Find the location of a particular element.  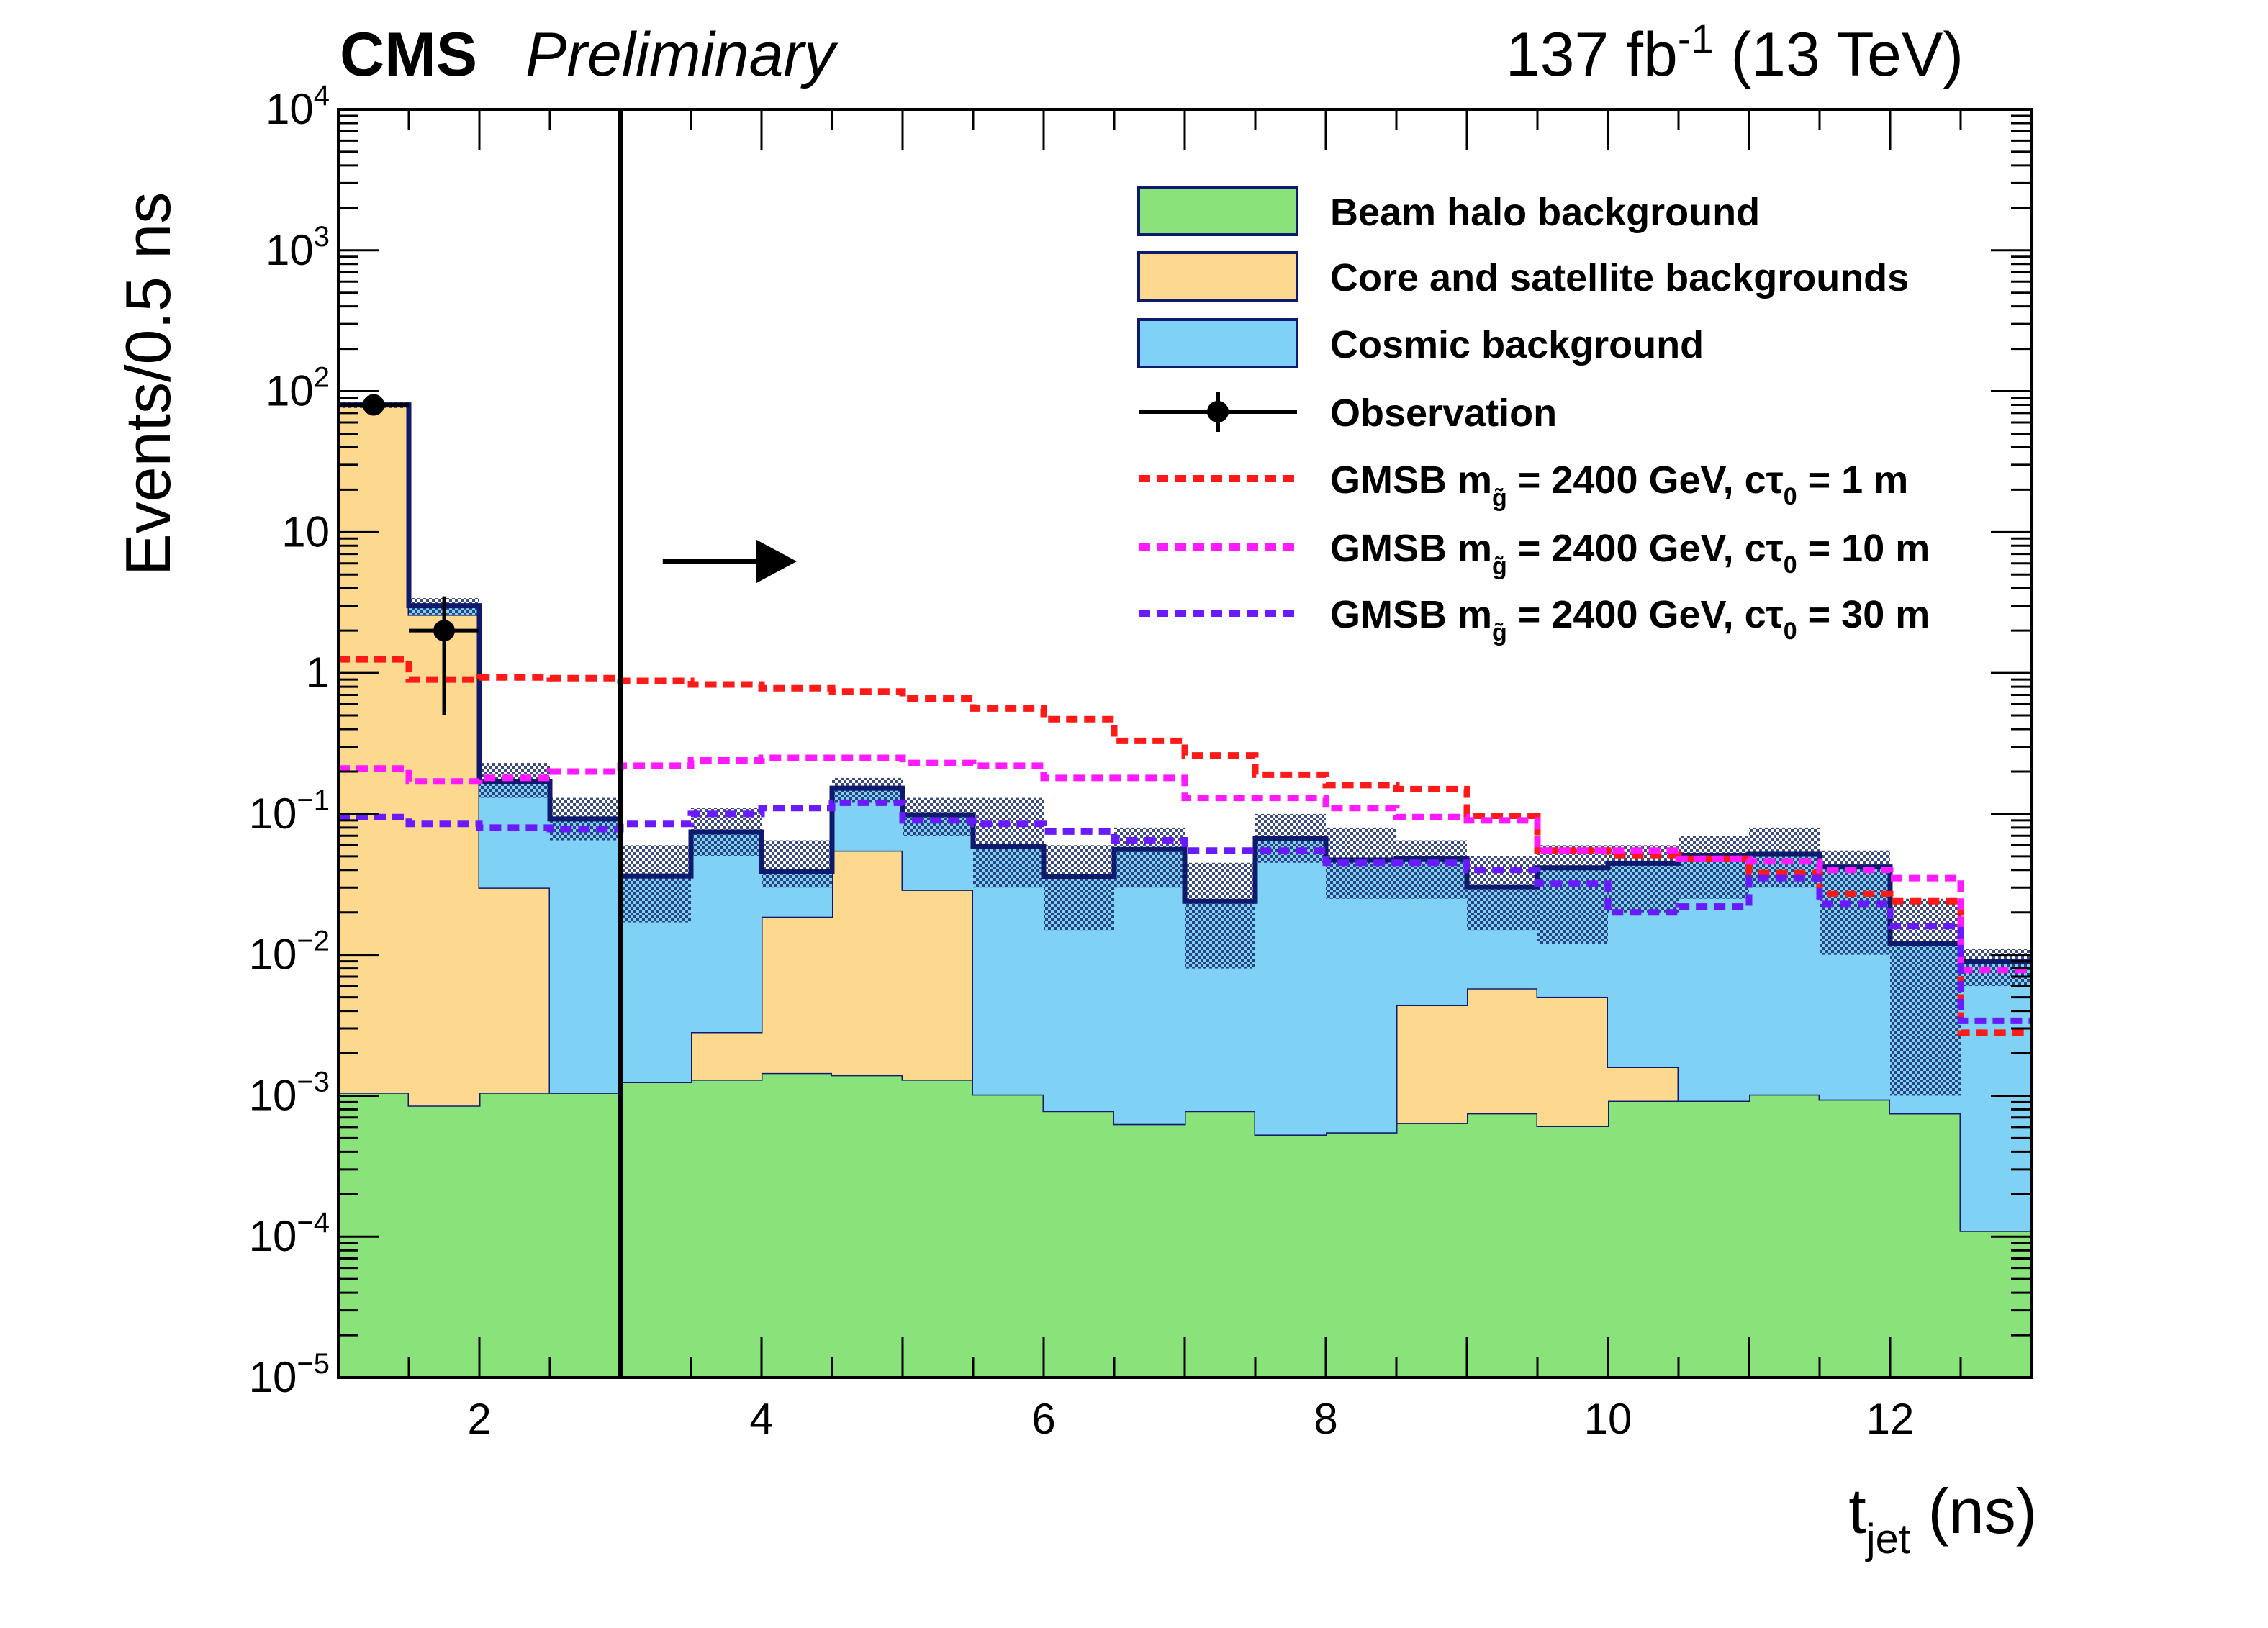

lumi-label: 137 fb-1 (13 TeV) is located at coordinates (1735, 52).